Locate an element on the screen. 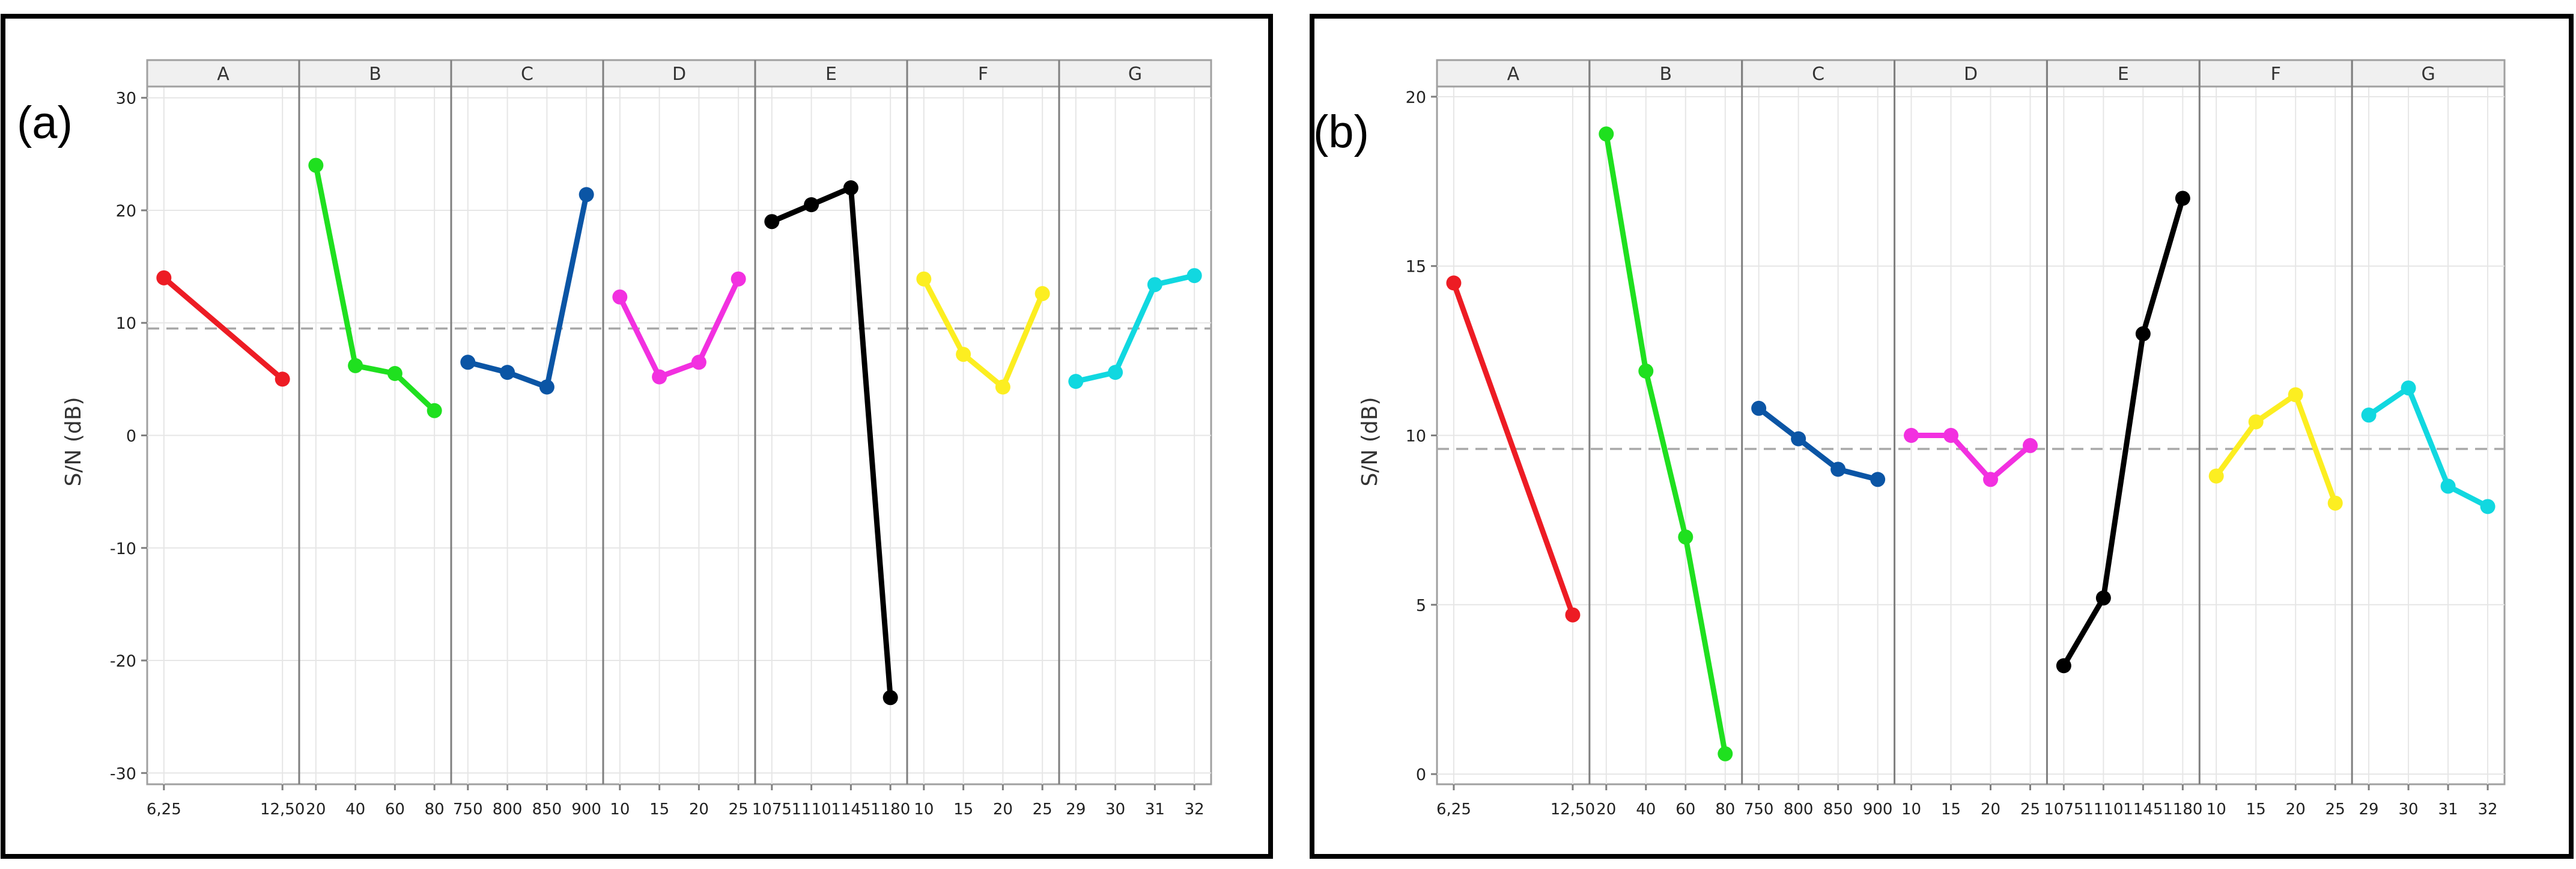 This screenshot has width=2576, height=869. data-point-c-900-b is located at coordinates (1878, 479).